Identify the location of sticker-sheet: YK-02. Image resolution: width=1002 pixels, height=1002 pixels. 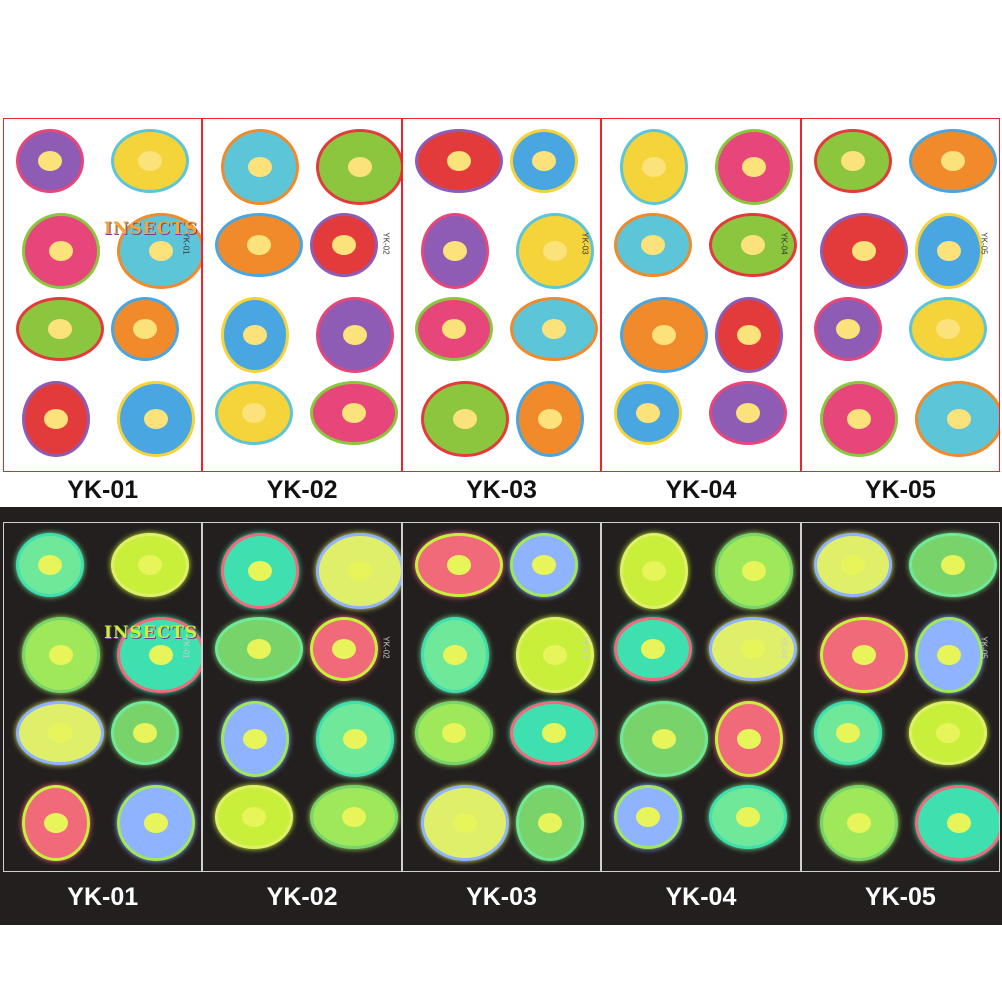
(302, 697).